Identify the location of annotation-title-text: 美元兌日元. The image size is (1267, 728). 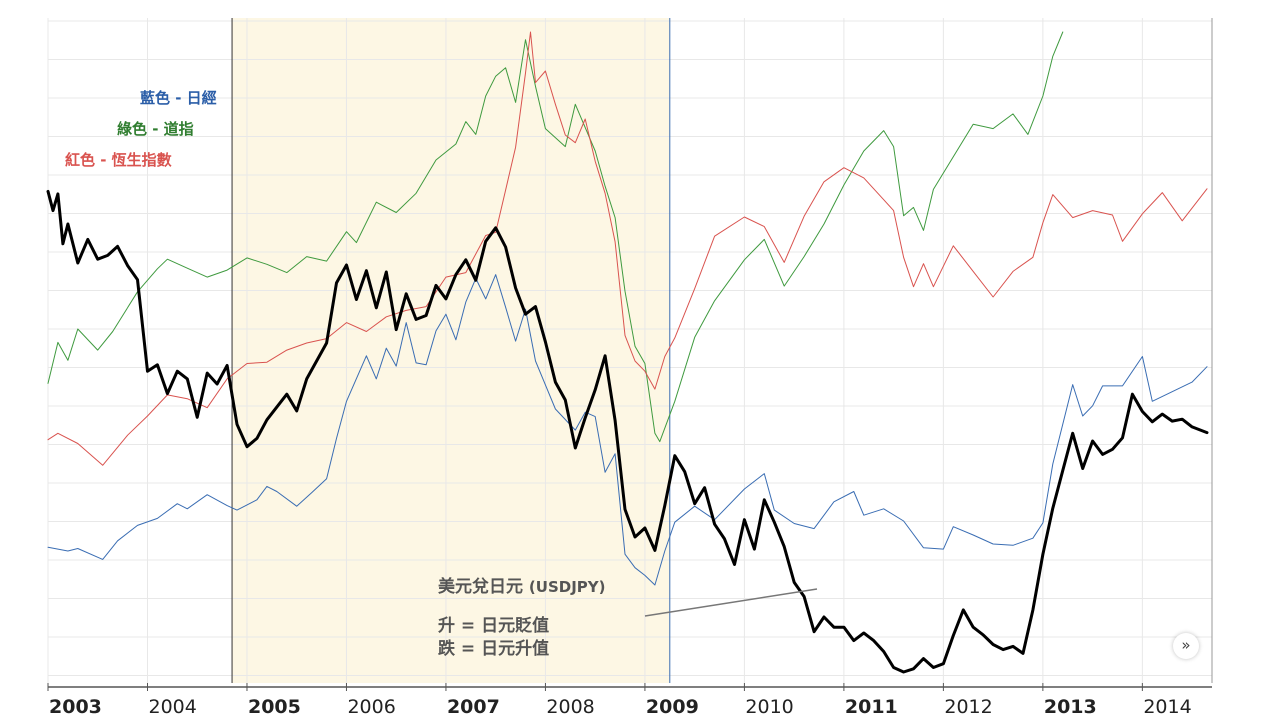
(480, 587).